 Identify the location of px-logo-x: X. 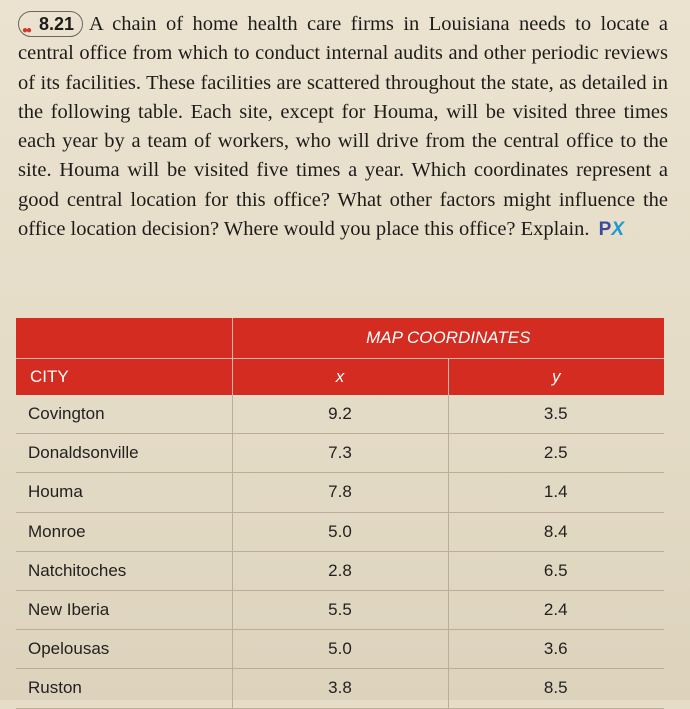
(618, 230).